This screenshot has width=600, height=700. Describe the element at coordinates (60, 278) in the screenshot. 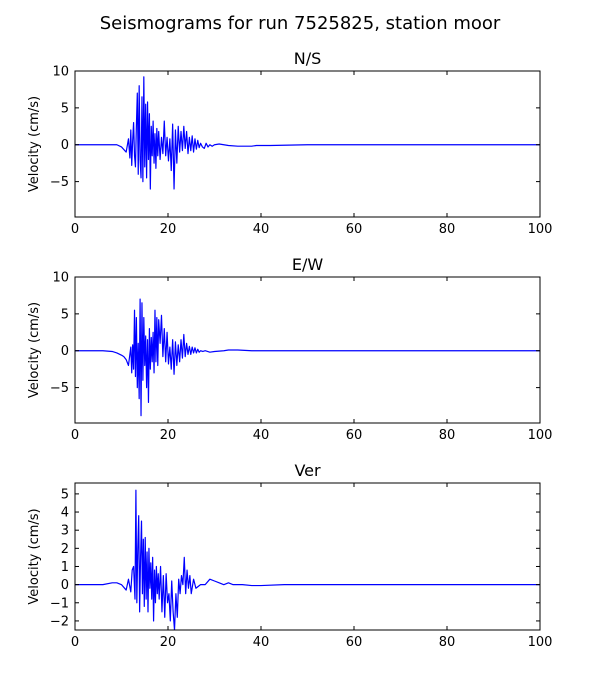

I see `y-tick-label-e-w: 10` at that location.